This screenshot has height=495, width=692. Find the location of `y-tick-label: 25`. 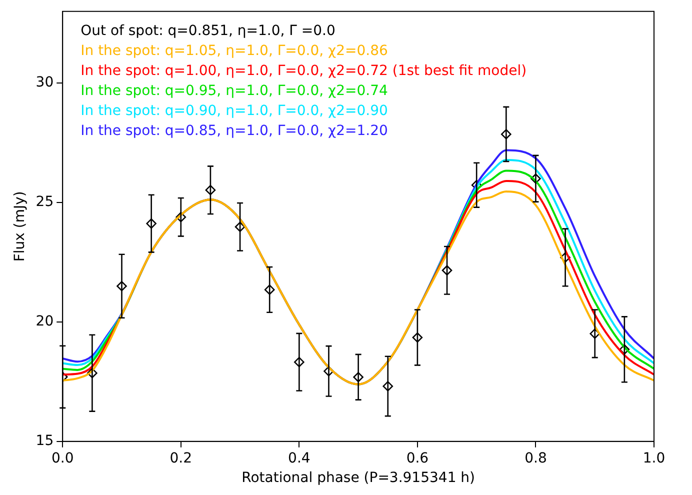

y-tick-label: 25 is located at coordinates (45, 202).